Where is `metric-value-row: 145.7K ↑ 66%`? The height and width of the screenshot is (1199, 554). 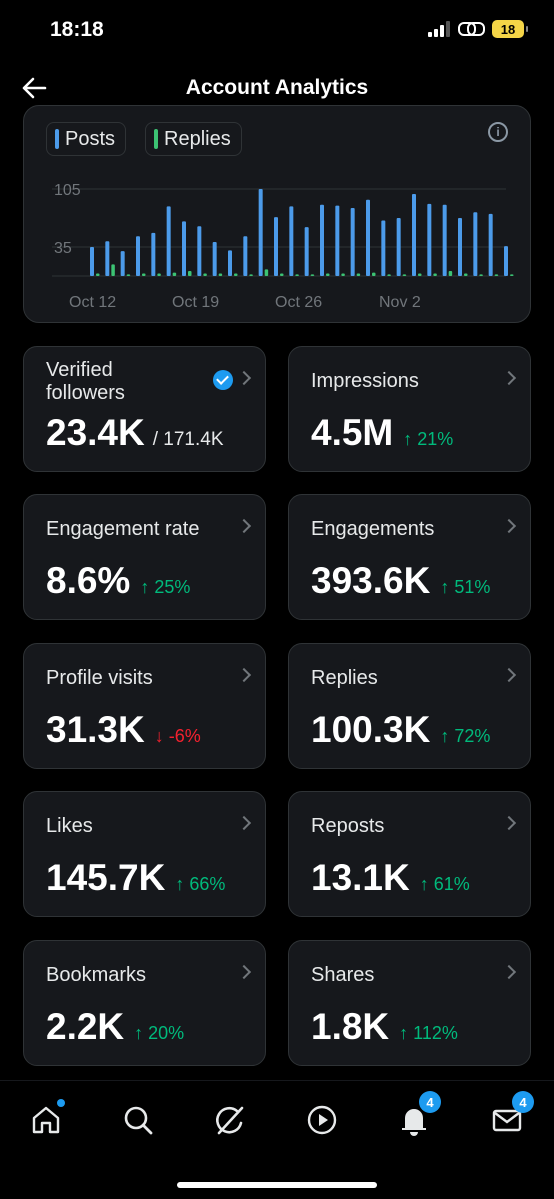 metric-value-row: 145.7K ↑ 66% is located at coordinates (135, 878).